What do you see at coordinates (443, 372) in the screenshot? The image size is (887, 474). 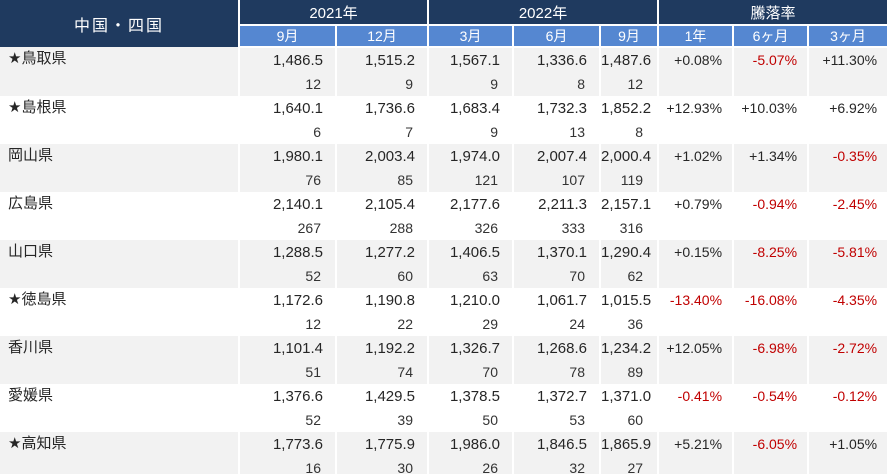 I see `table-row-counts: 51 74 70 78 89` at bounding box center [443, 372].